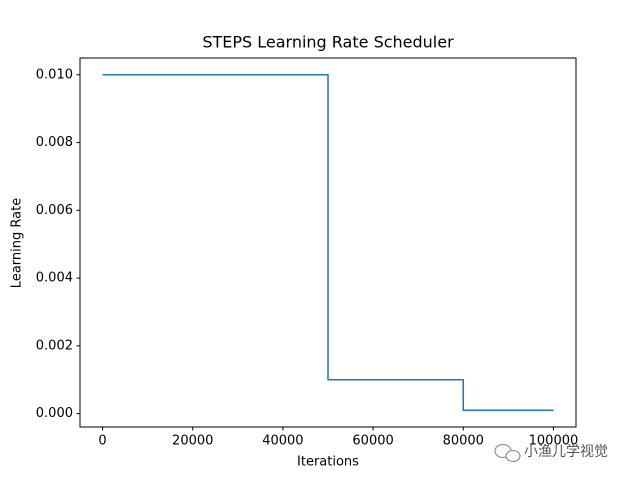 The width and height of the screenshot is (640, 480). What do you see at coordinates (17, 243) in the screenshot?
I see `y-axis-label: Learning Rate` at bounding box center [17, 243].